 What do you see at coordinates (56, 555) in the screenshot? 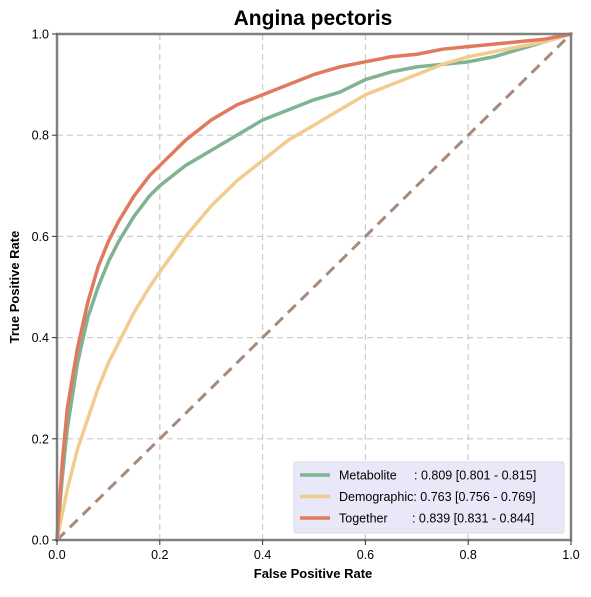
I see `x-tick-label: 0.0` at bounding box center [56, 555].